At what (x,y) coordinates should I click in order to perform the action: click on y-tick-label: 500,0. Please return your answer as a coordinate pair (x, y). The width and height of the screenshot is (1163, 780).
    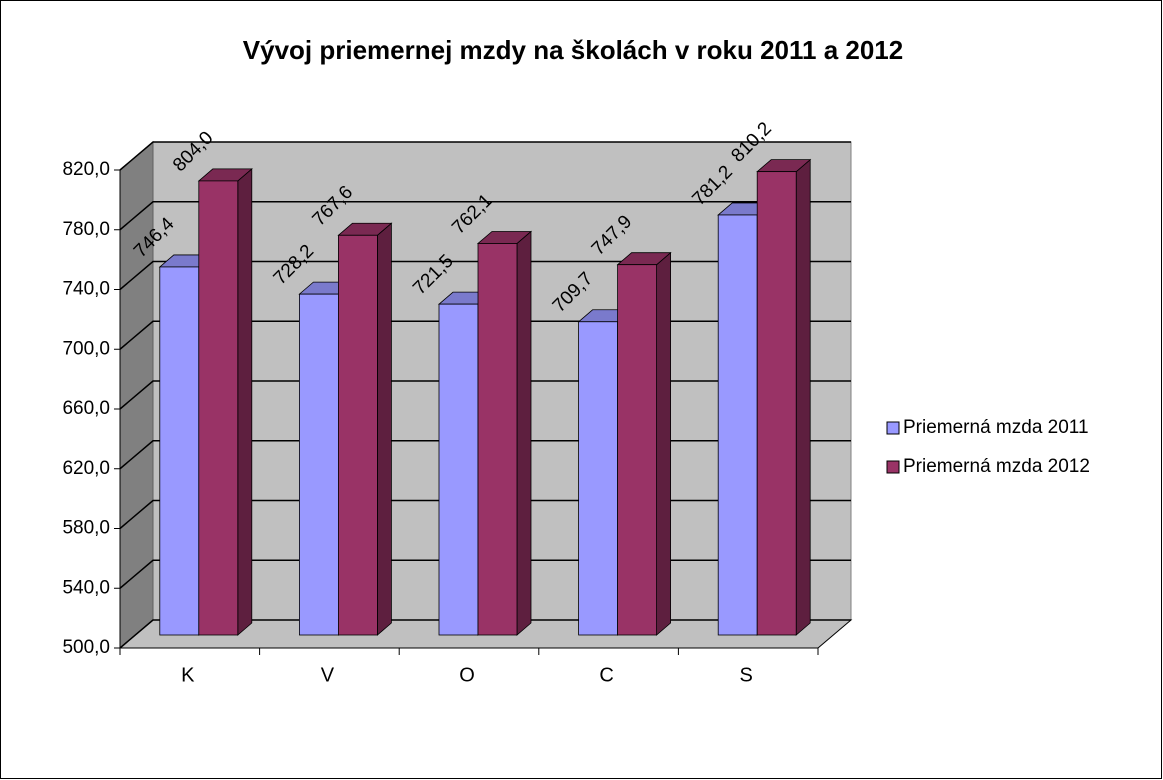
    Looking at the image, I should click on (86, 647).